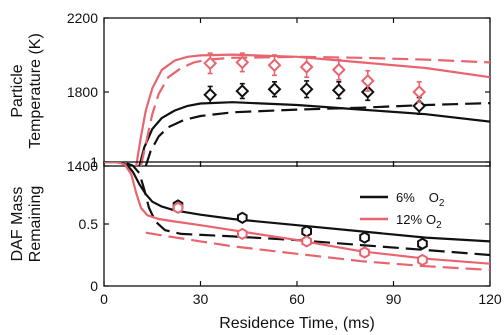 Image resolution: width=504 pixels, height=335 pixels. Describe the element at coordinates (82, 18) in the screenshot. I see `y-tick-label: 2200` at that location.